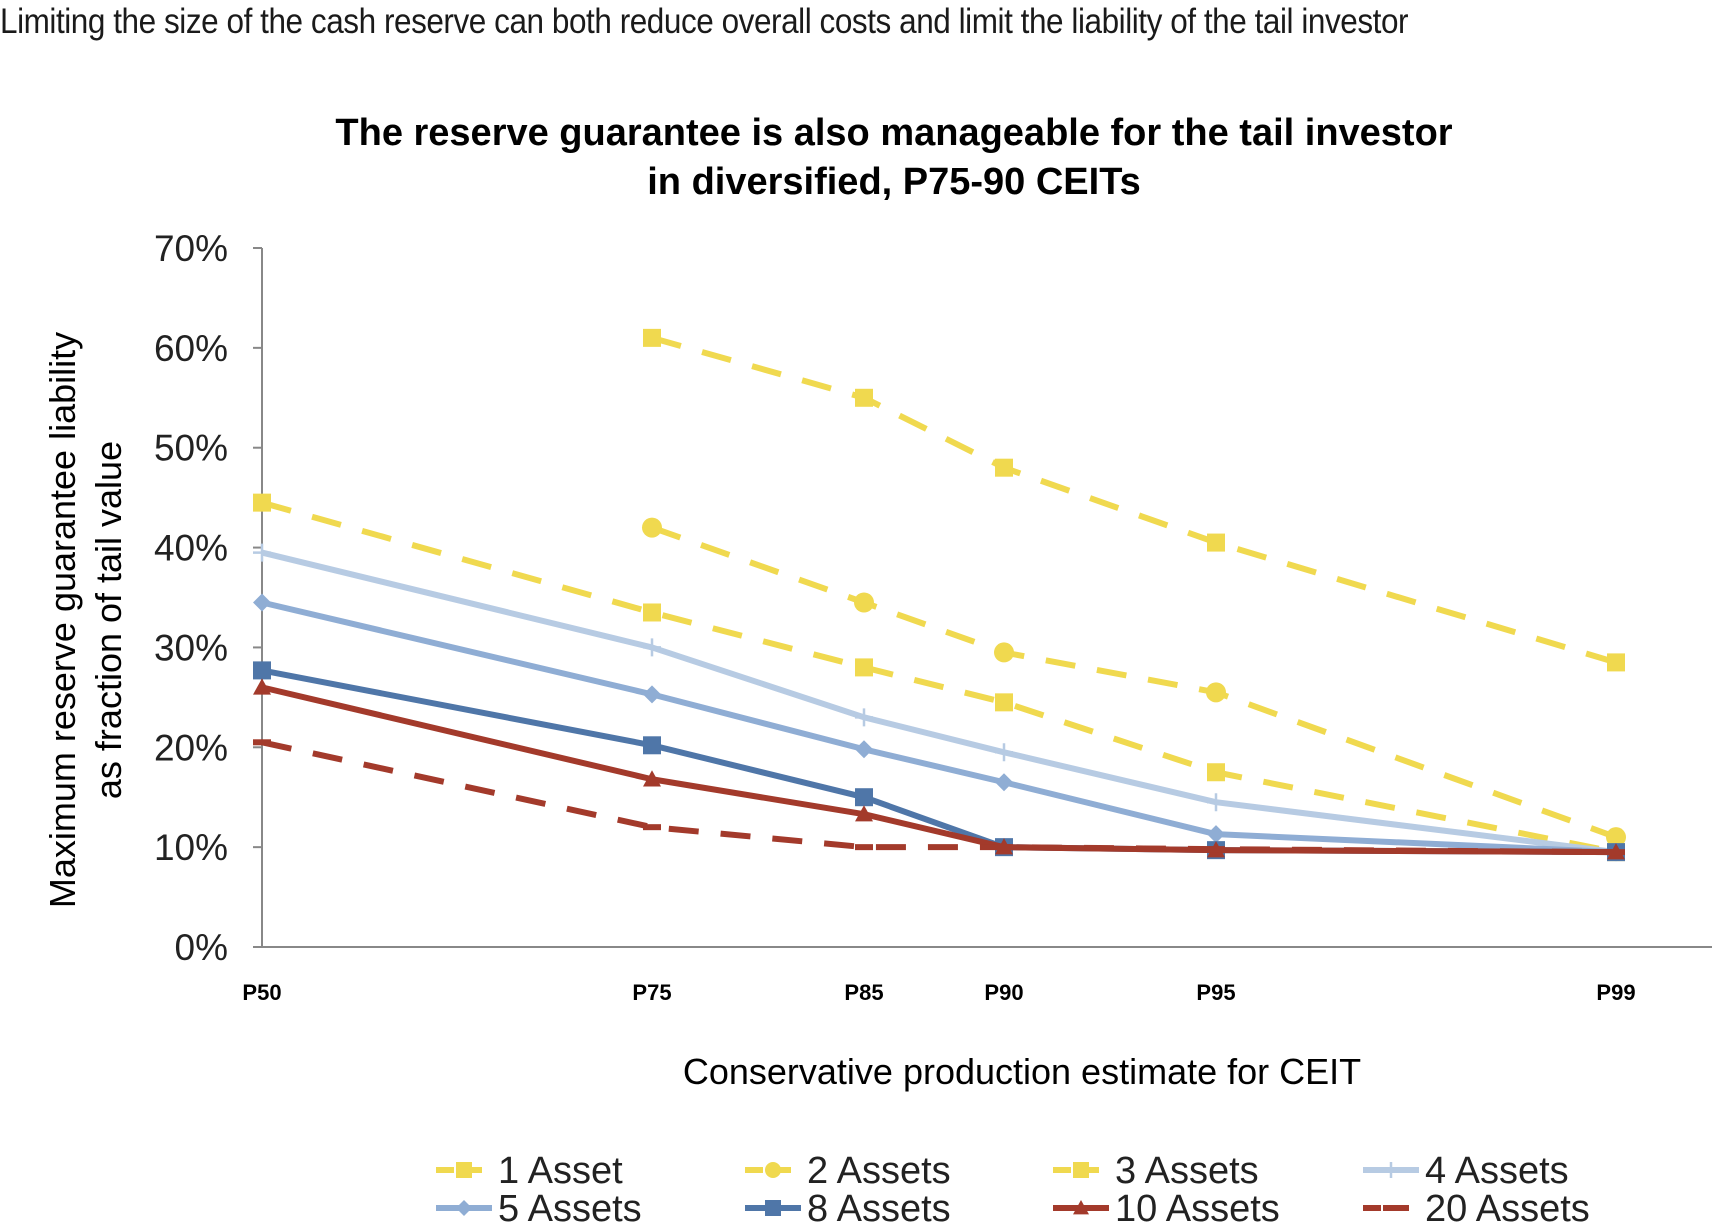  I want to click on legend-item: 1 Asset, so click(529, 1171).